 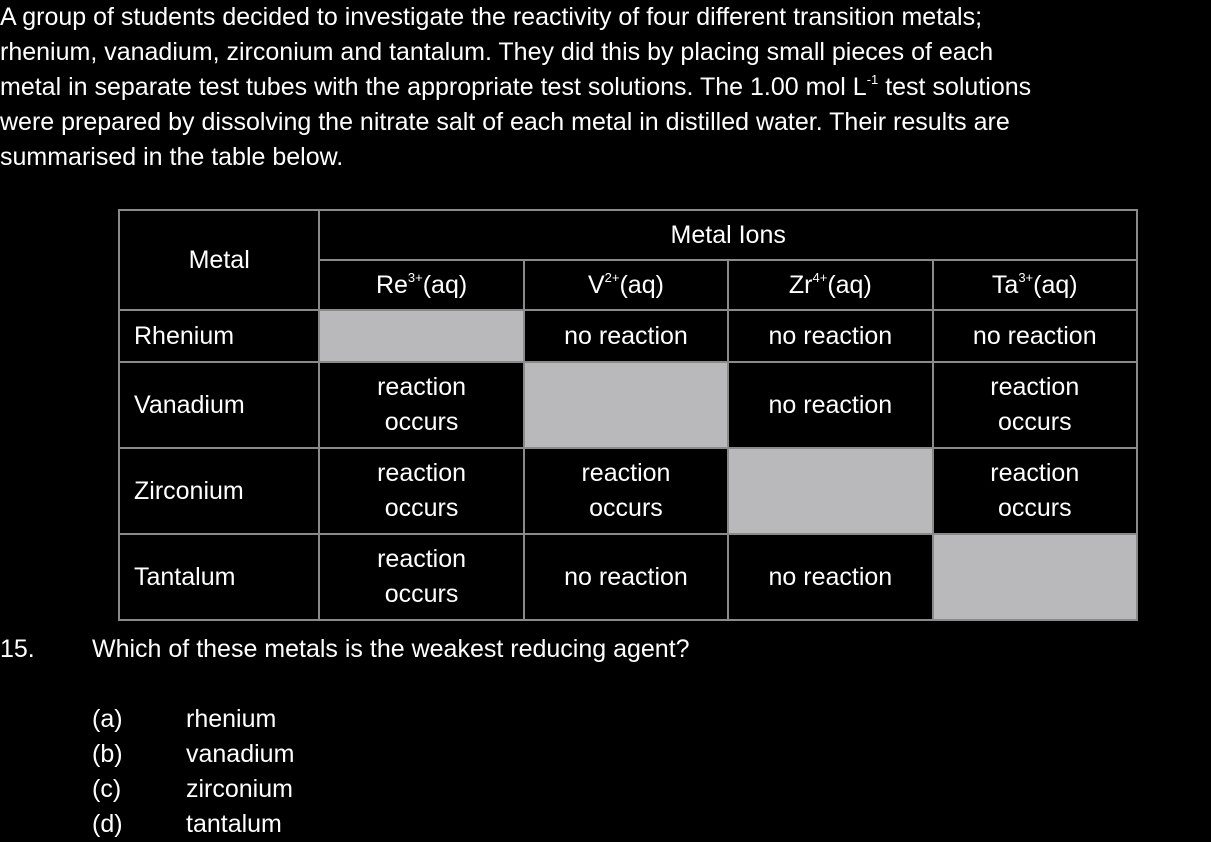 What do you see at coordinates (728, 235) in the screenshot?
I see `metal-ions-header: Metal Ions` at bounding box center [728, 235].